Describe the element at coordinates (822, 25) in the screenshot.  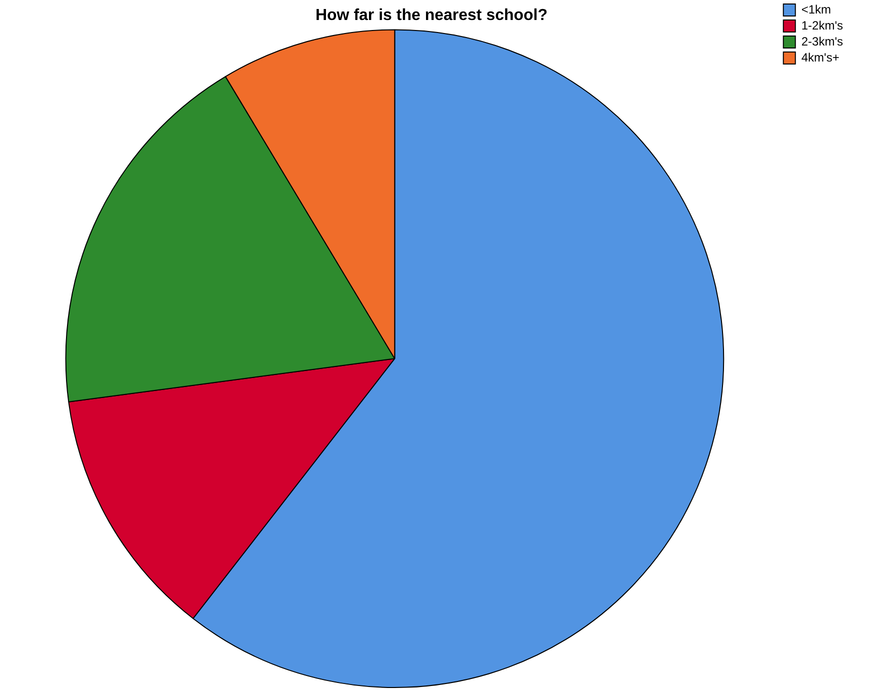
I see `legend-label: 1-2km's` at that location.